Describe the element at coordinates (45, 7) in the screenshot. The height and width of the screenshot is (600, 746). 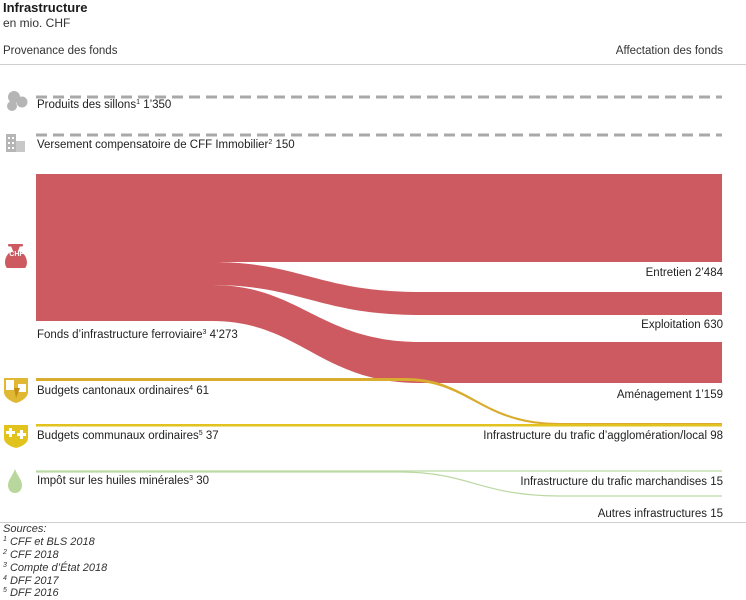
I see `chart-title: Infrastructure` at that location.